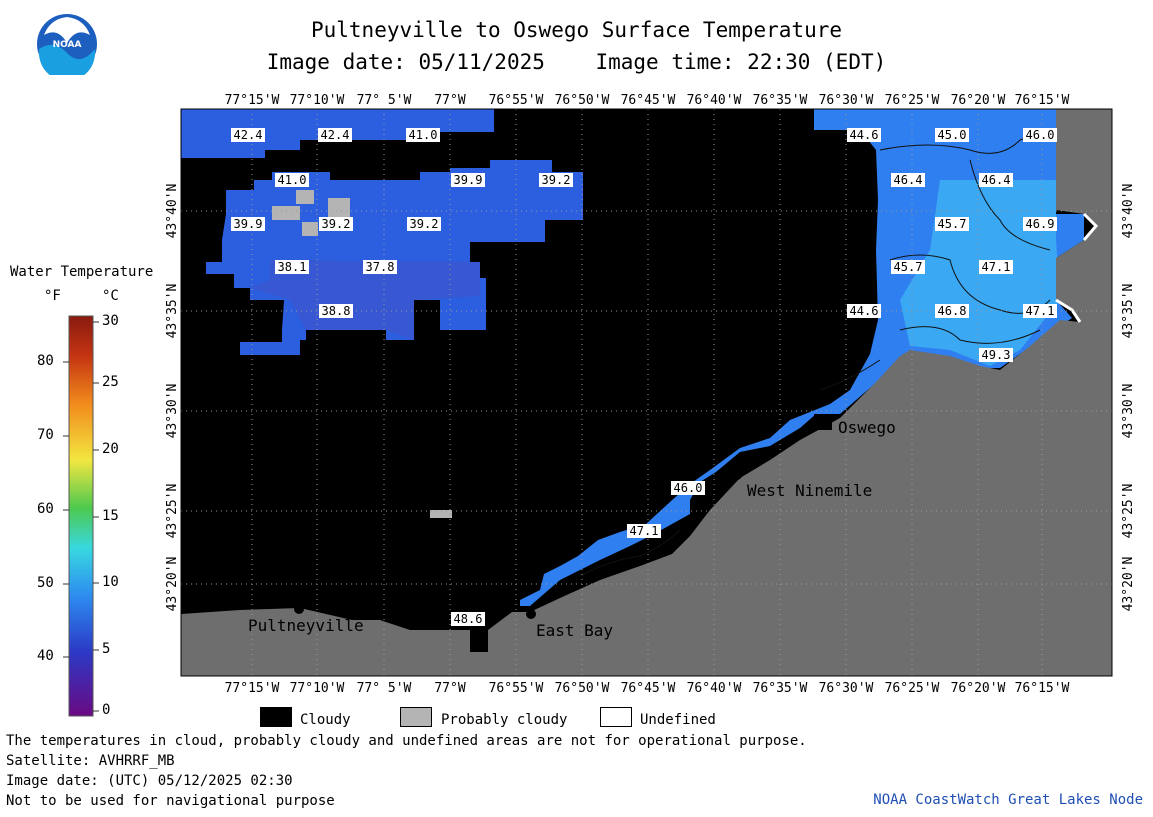  I want to click on lon-label-top: 77°10'W, so click(317, 100).